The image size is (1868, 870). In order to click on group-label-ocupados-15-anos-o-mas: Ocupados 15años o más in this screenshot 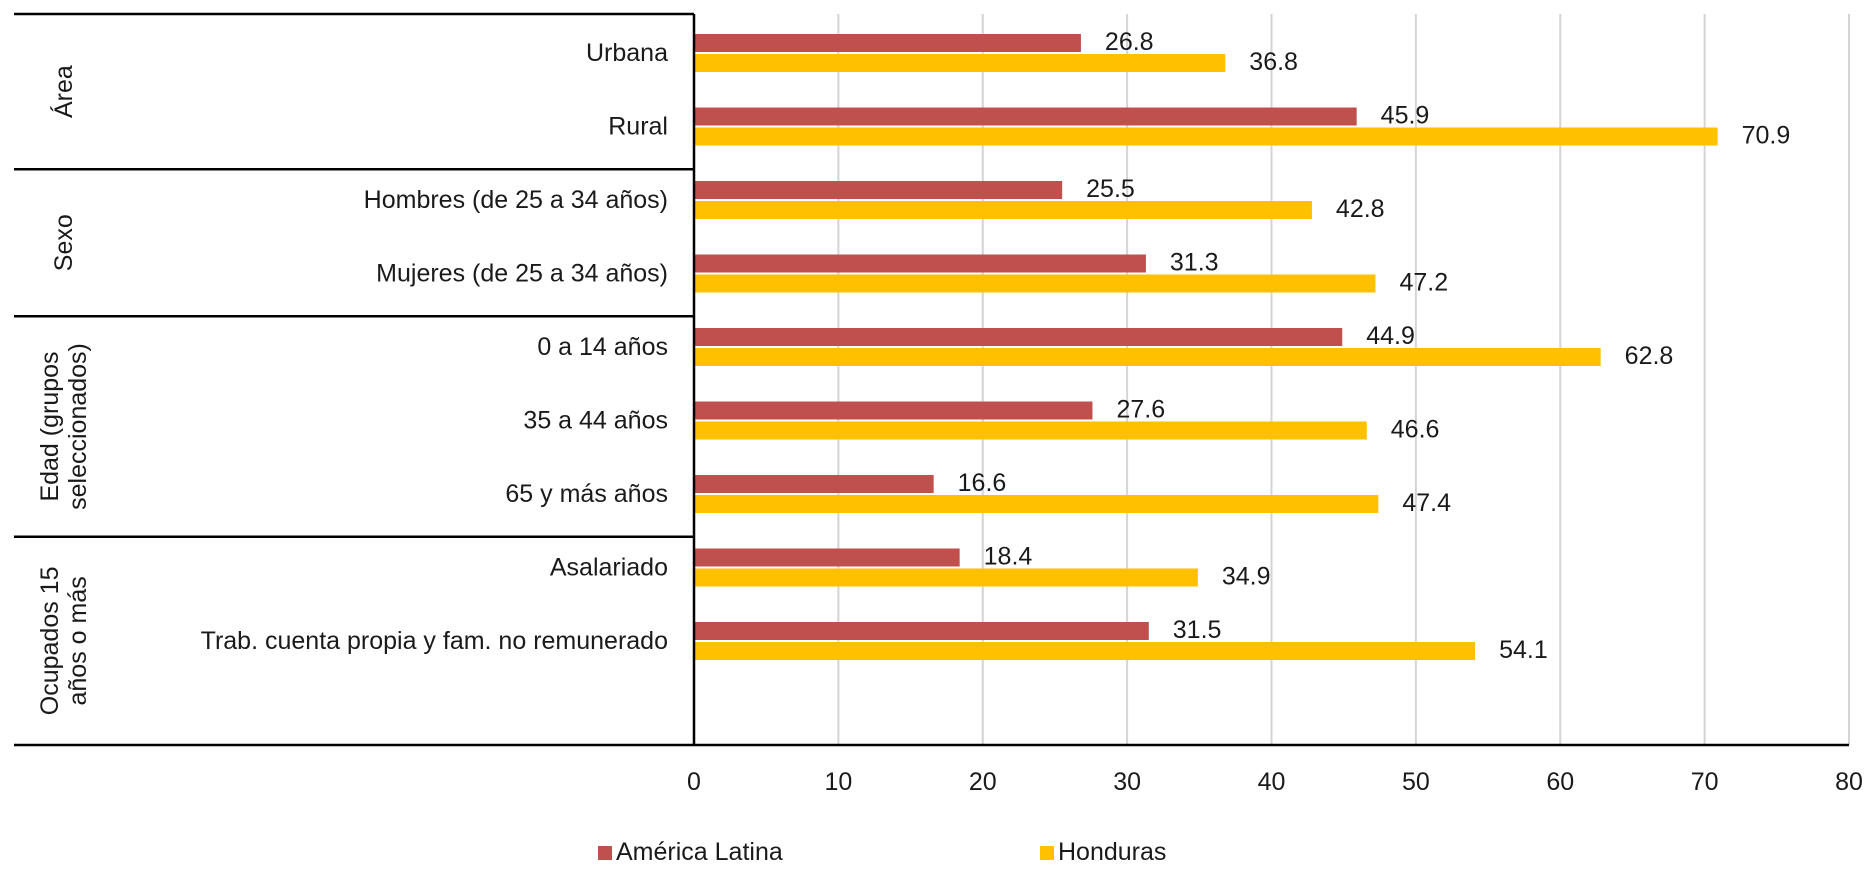, I will do `click(64, 641)`.